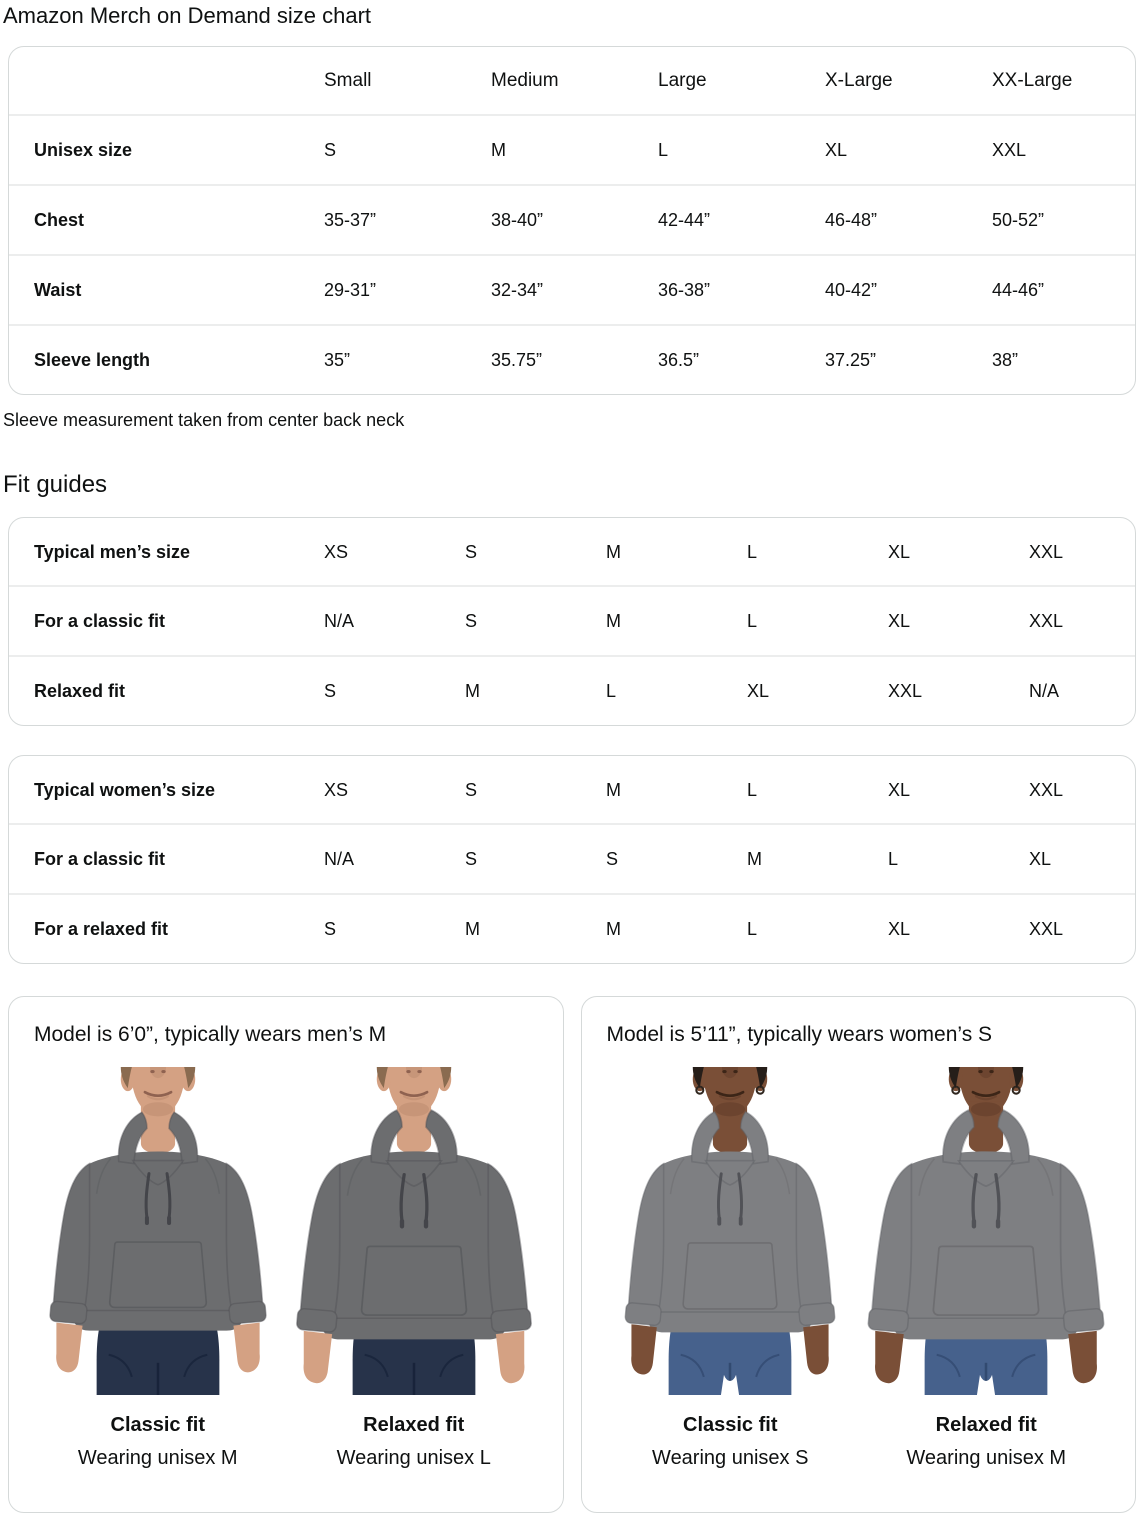 The image size is (1143, 1513). I want to click on table-cell: 35”, so click(337, 360).